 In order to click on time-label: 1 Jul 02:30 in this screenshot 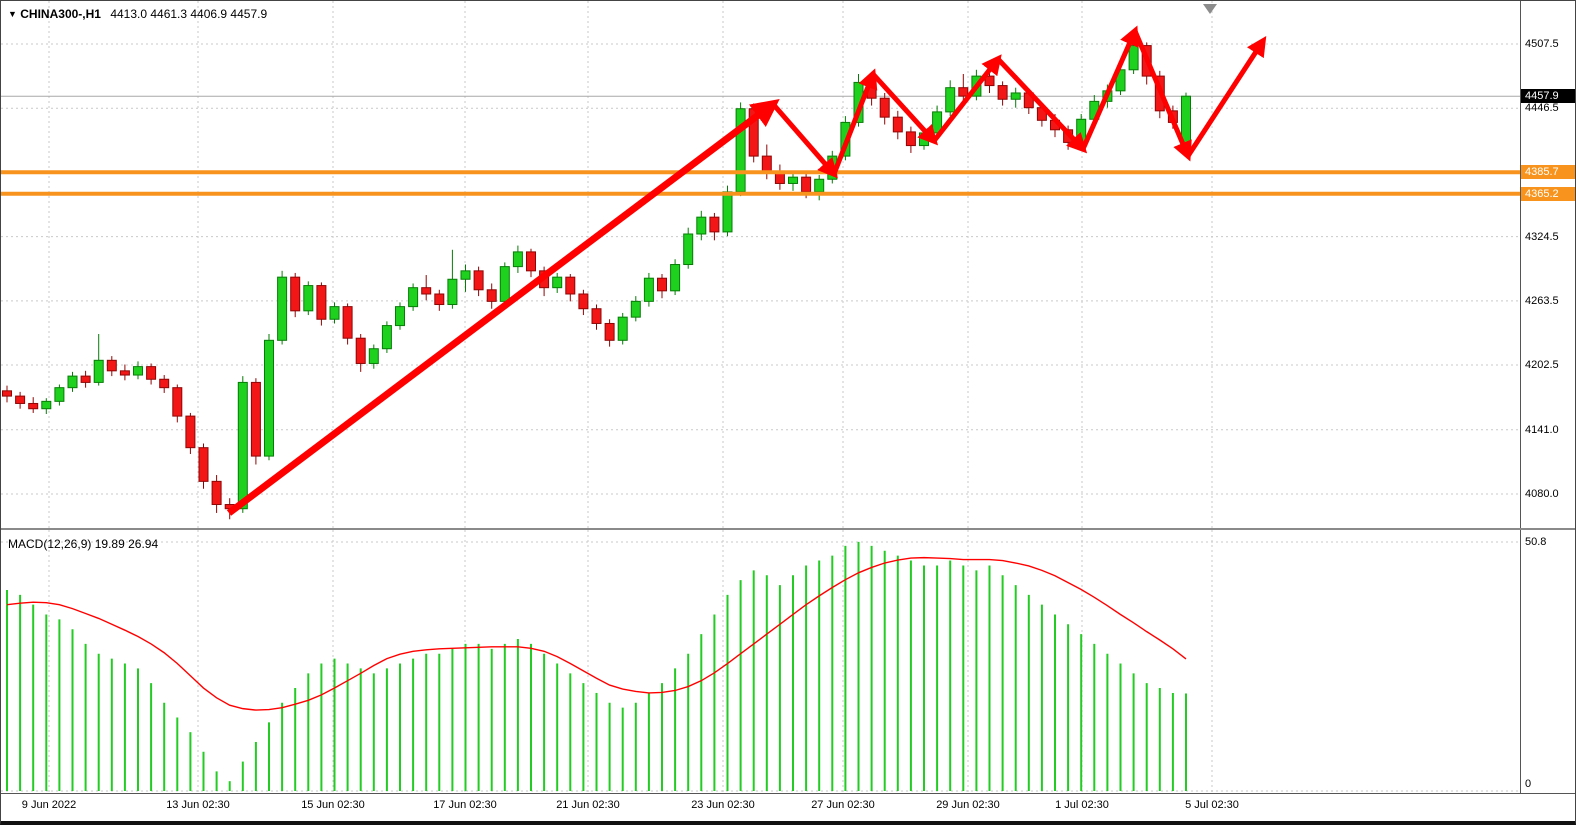, I will do `click(1082, 805)`.